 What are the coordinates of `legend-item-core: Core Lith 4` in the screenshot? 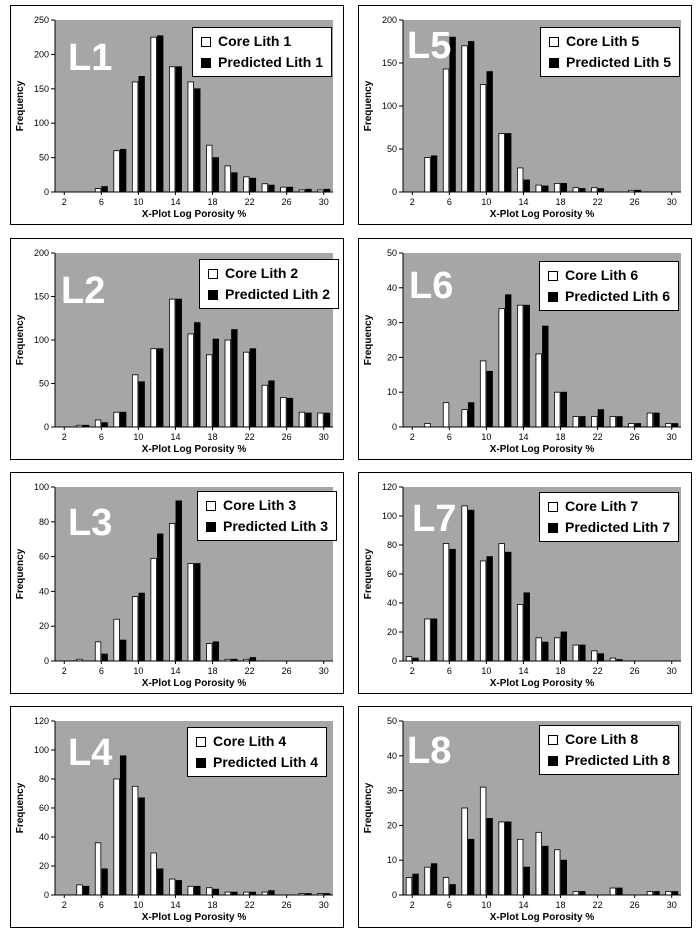 It's located at (257, 741).